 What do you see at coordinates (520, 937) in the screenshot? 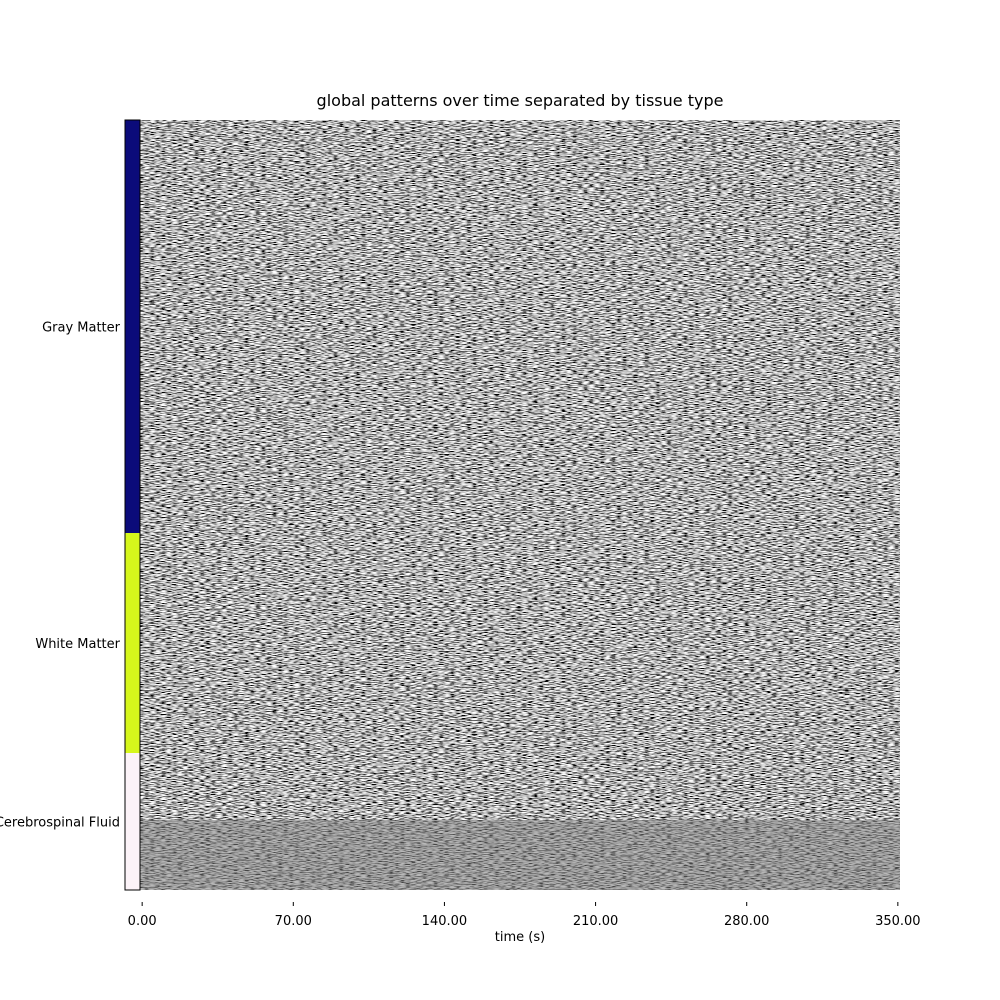
I see `x-axis-label: time (s)` at bounding box center [520, 937].